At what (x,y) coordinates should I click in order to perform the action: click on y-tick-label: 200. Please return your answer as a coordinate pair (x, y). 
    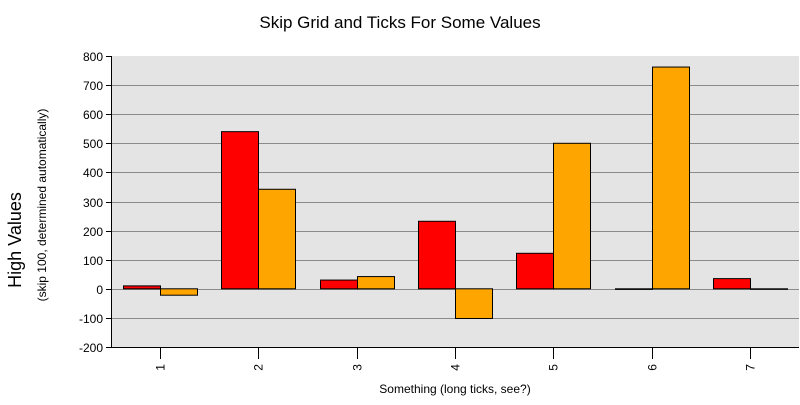
    Looking at the image, I should click on (93, 232).